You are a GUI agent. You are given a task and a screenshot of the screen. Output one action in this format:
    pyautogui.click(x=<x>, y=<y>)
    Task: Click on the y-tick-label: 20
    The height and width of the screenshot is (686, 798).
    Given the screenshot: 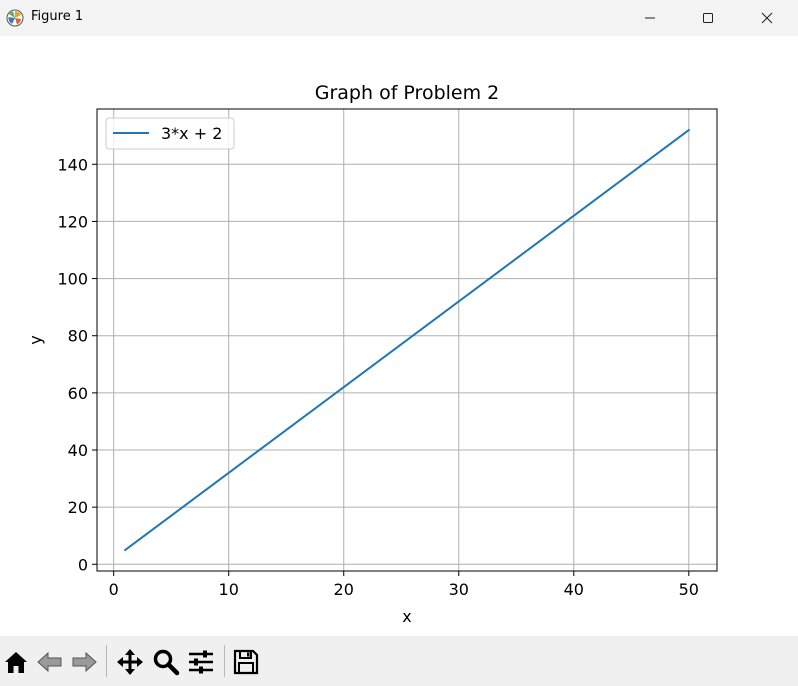 What is the action you would take?
    pyautogui.click(x=78, y=507)
    